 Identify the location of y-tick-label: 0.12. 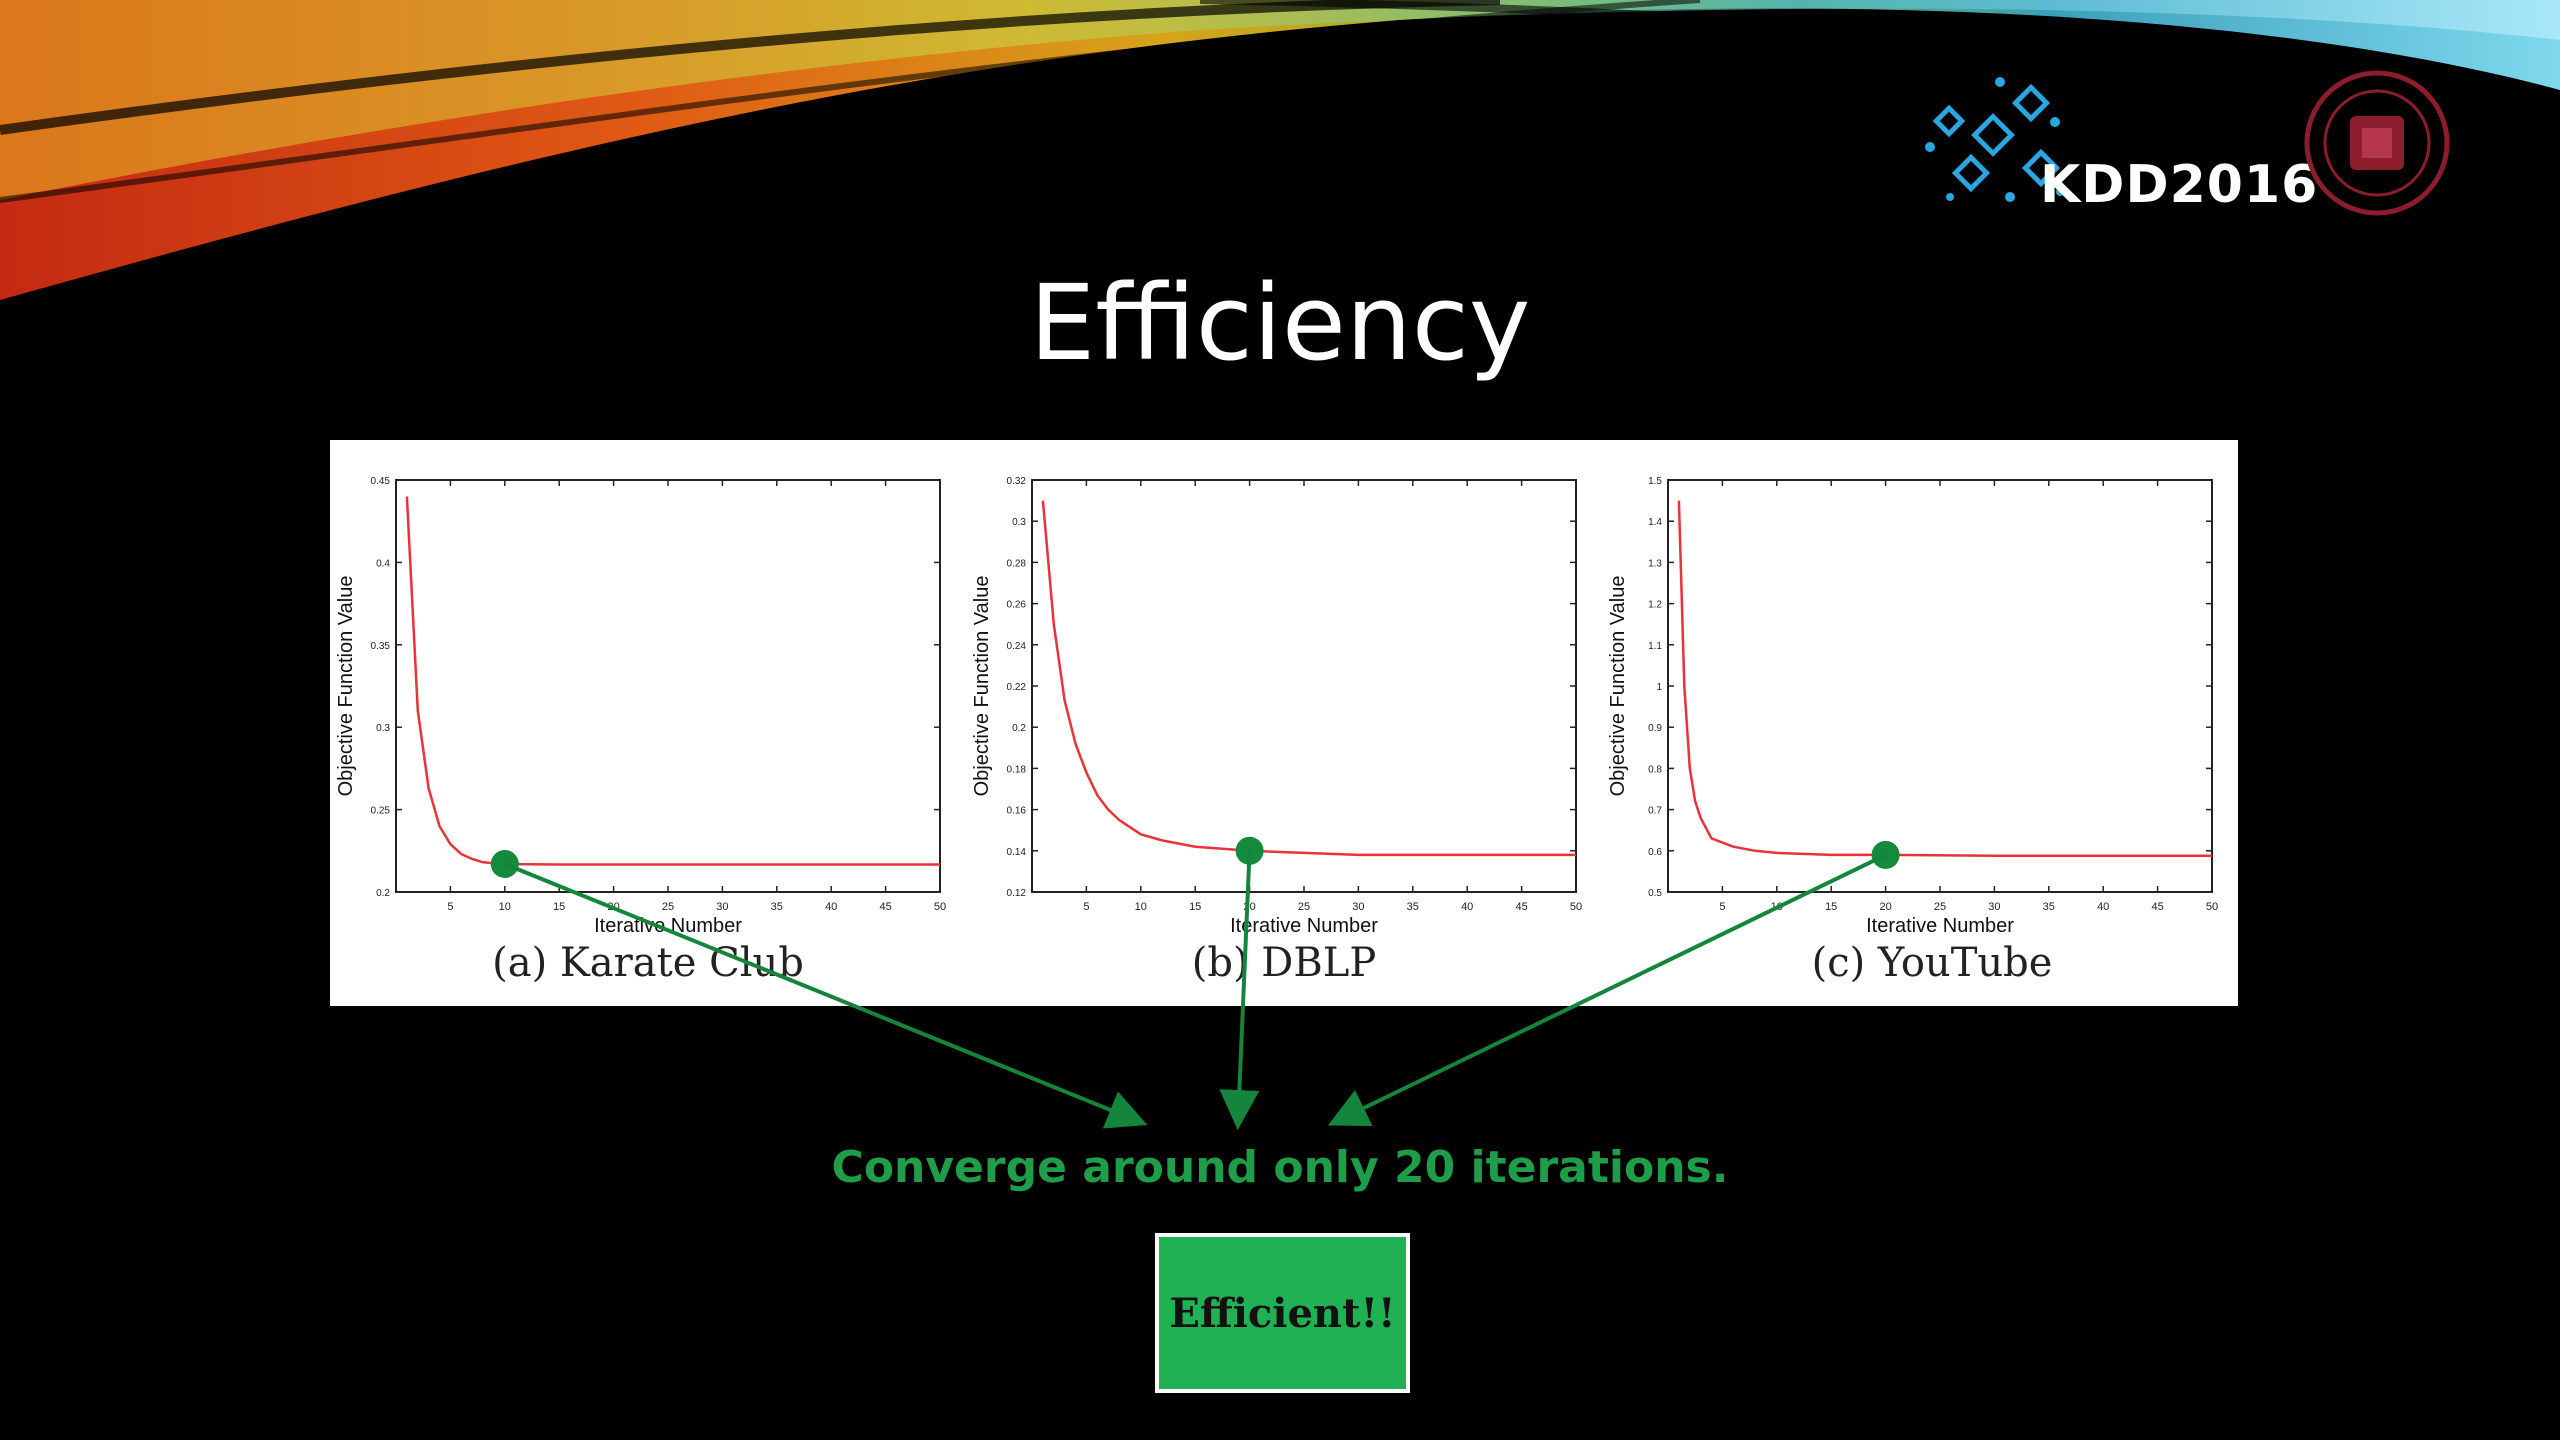
(1017, 893).